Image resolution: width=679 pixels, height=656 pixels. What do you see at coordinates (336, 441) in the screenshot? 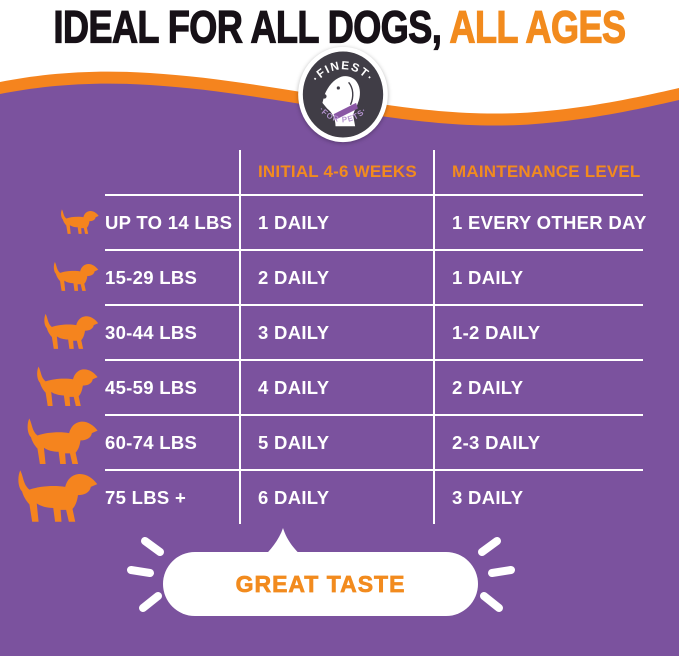
I see `initial-dose-cell: 5 DAILY` at bounding box center [336, 441].